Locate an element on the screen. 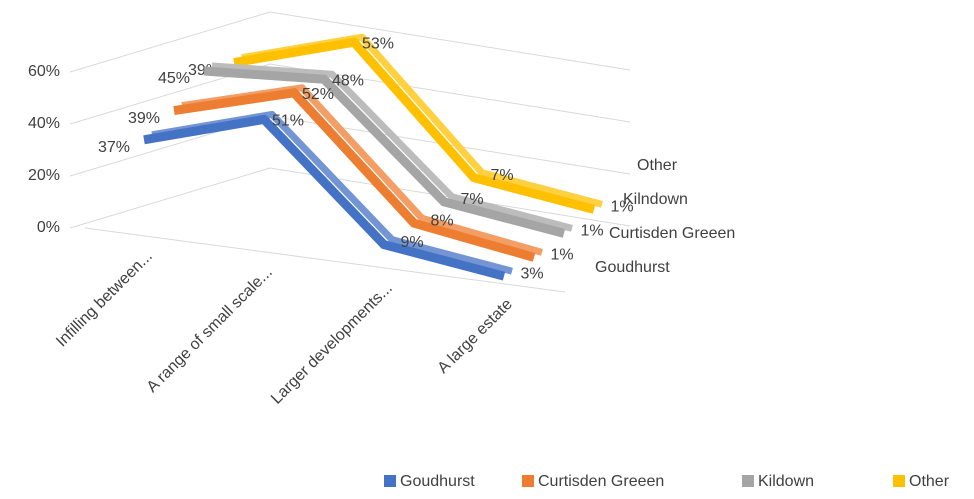 The height and width of the screenshot is (499, 974). y-tick-label: 20% is located at coordinates (44, 175).